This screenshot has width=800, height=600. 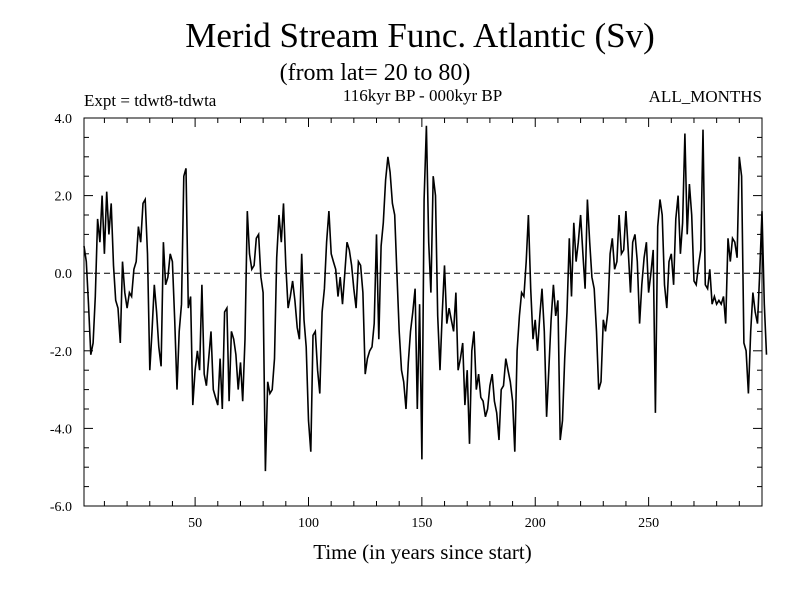 What do you see at coordinates (150, 100) in the screenshot?
I see `experiment-label: Expt = tdwt8-tdwta` at bounding box center [150, 100].